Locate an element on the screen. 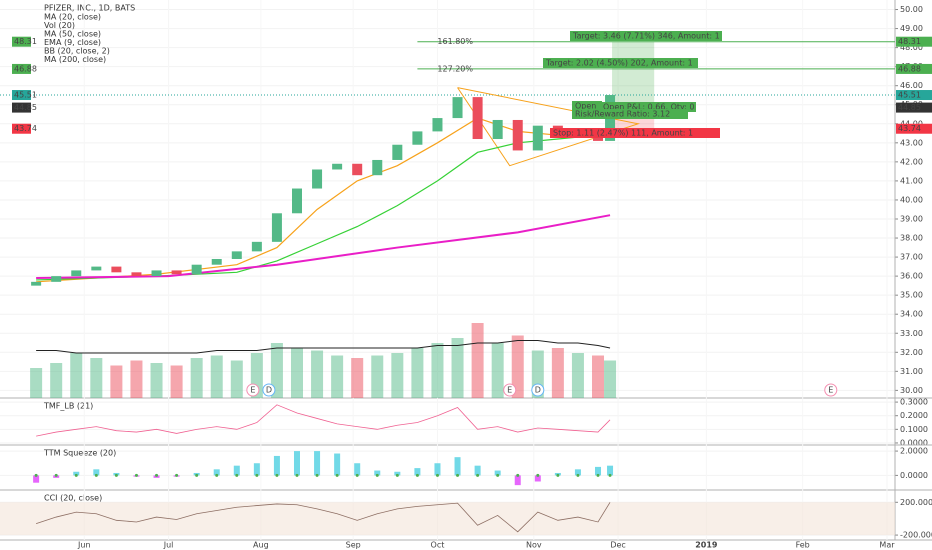 This screenshot has width=932, height=550. x-tick-label: Oct is located at coordinates (438, 545).